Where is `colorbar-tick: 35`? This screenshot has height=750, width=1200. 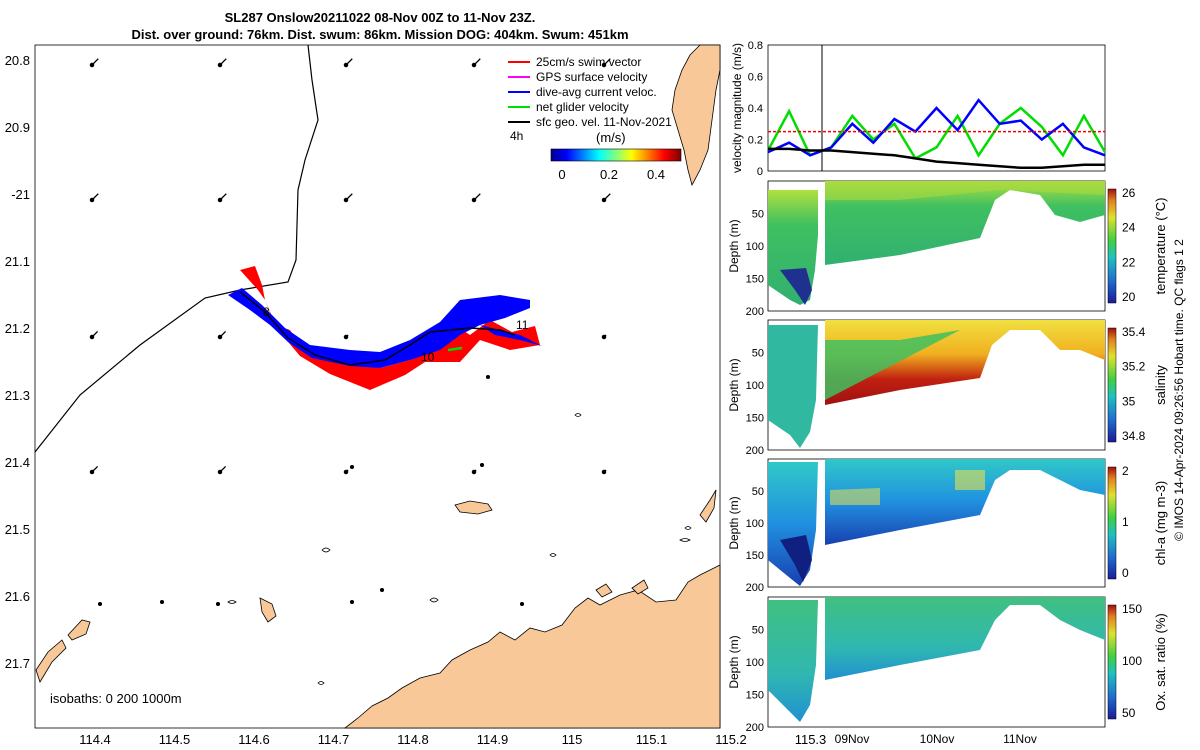 colorbar-tick: 35 is located at coordinates (1129, 401).